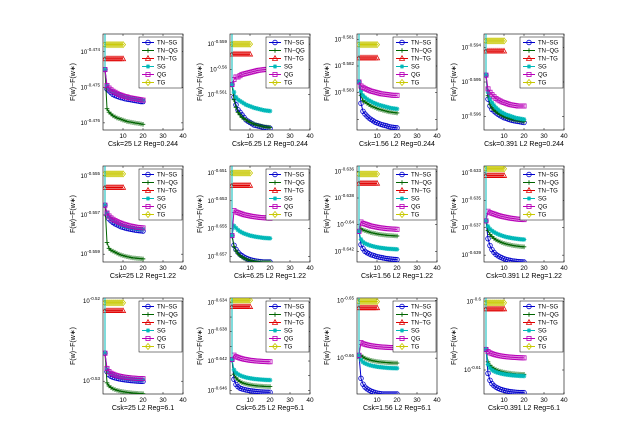 The image size is (639, 438). What do you see at coordinates (183, 136) in the screenshot?
I see `x-tick-label: 40` at bounding box center [183, 136].